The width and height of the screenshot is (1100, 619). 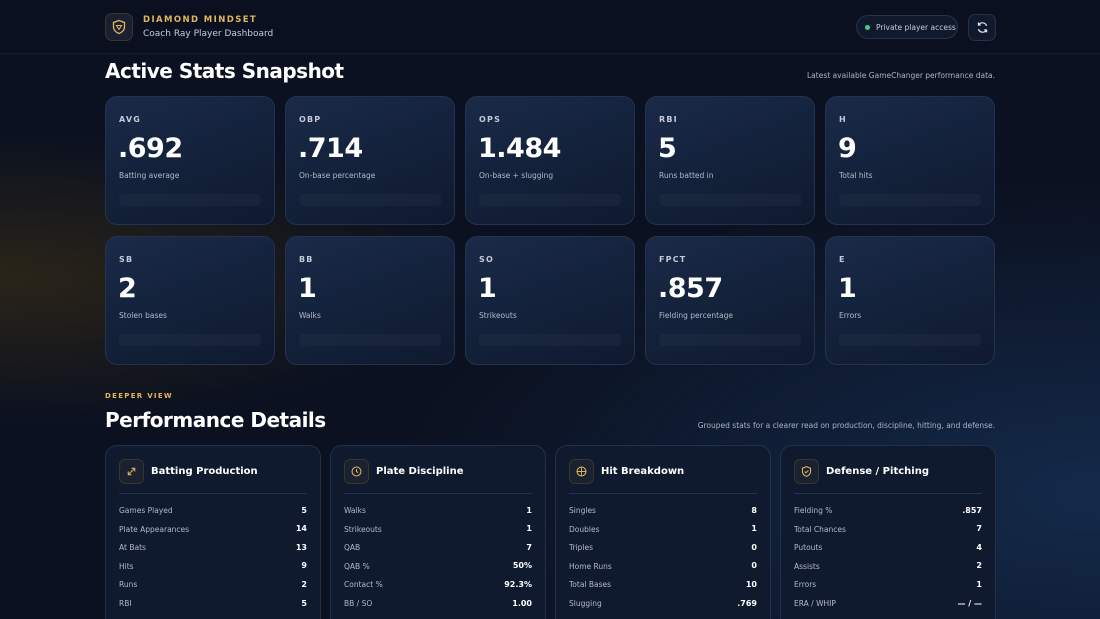 I want to click on row-value: 9, so click(x=304, y=566).